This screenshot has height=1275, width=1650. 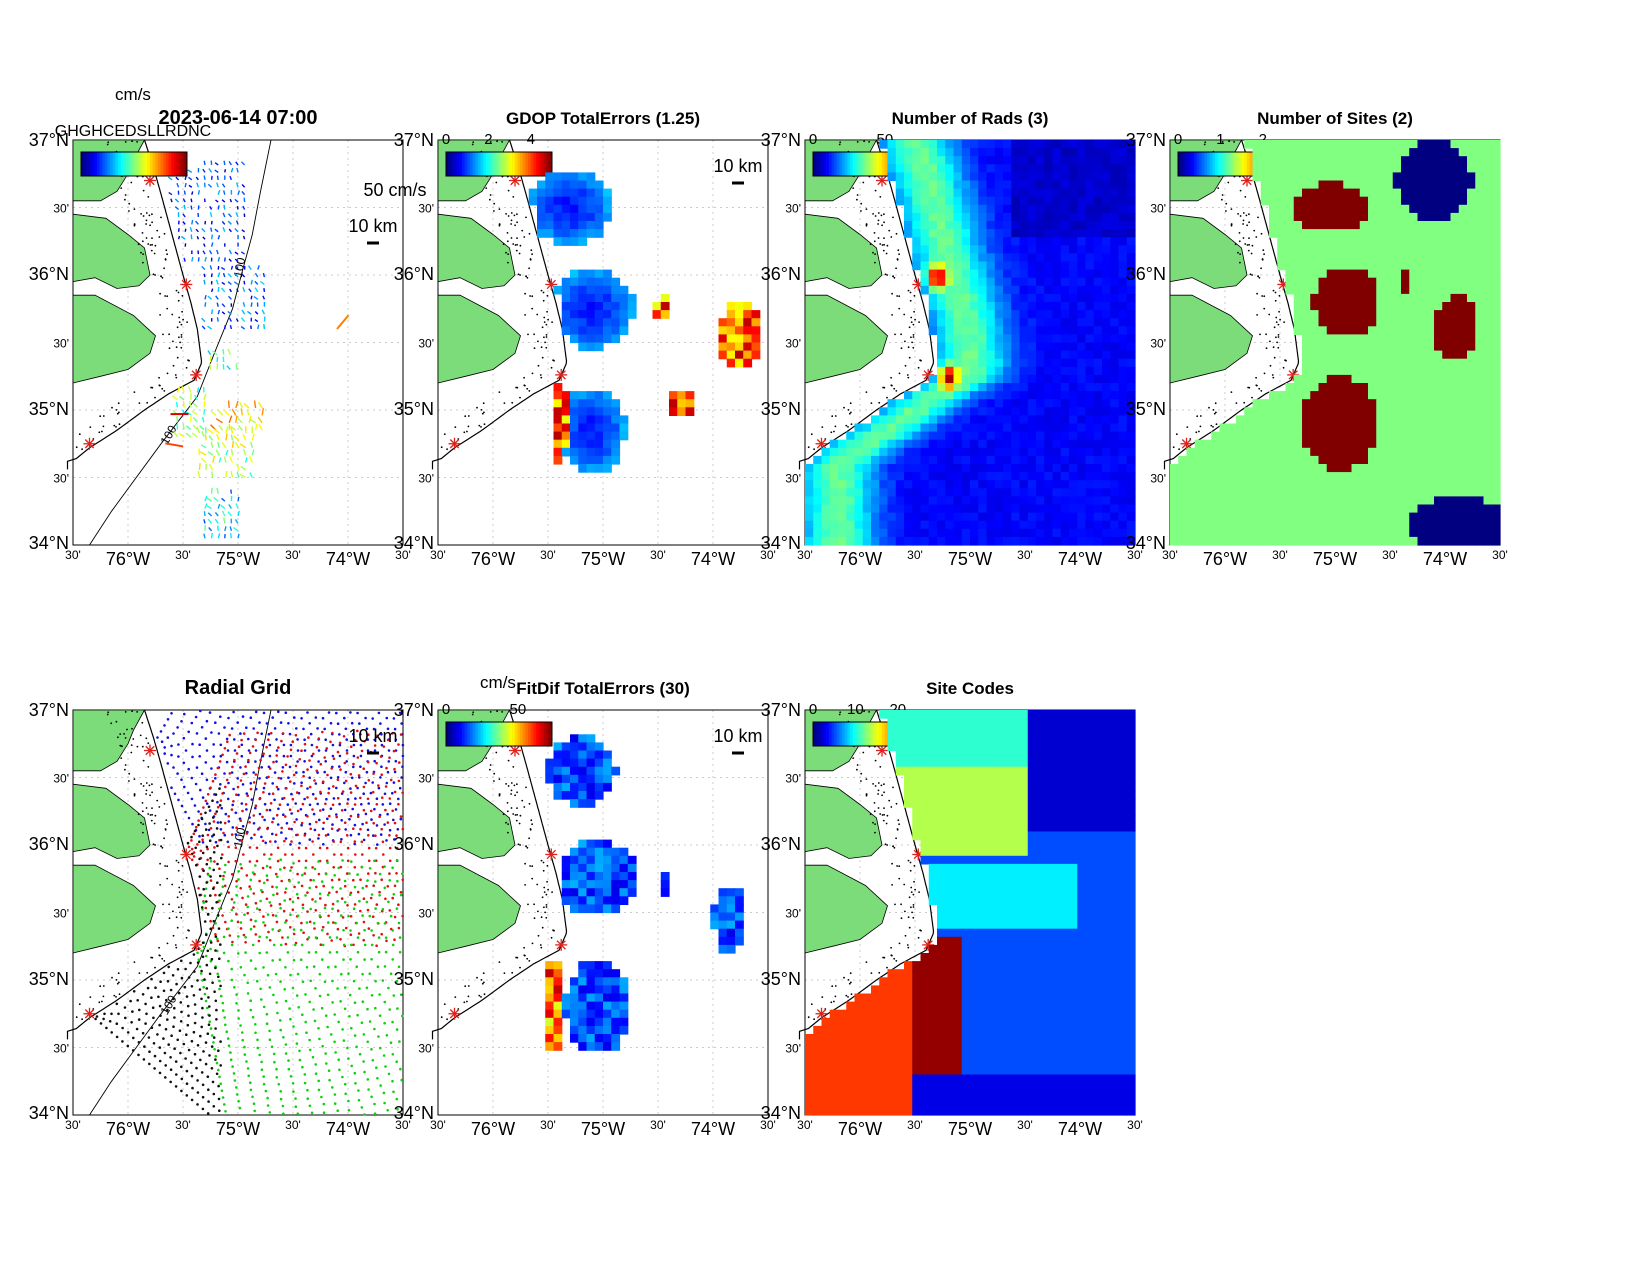 I want to click on colorbar-frame, so click(x=134, y=164).